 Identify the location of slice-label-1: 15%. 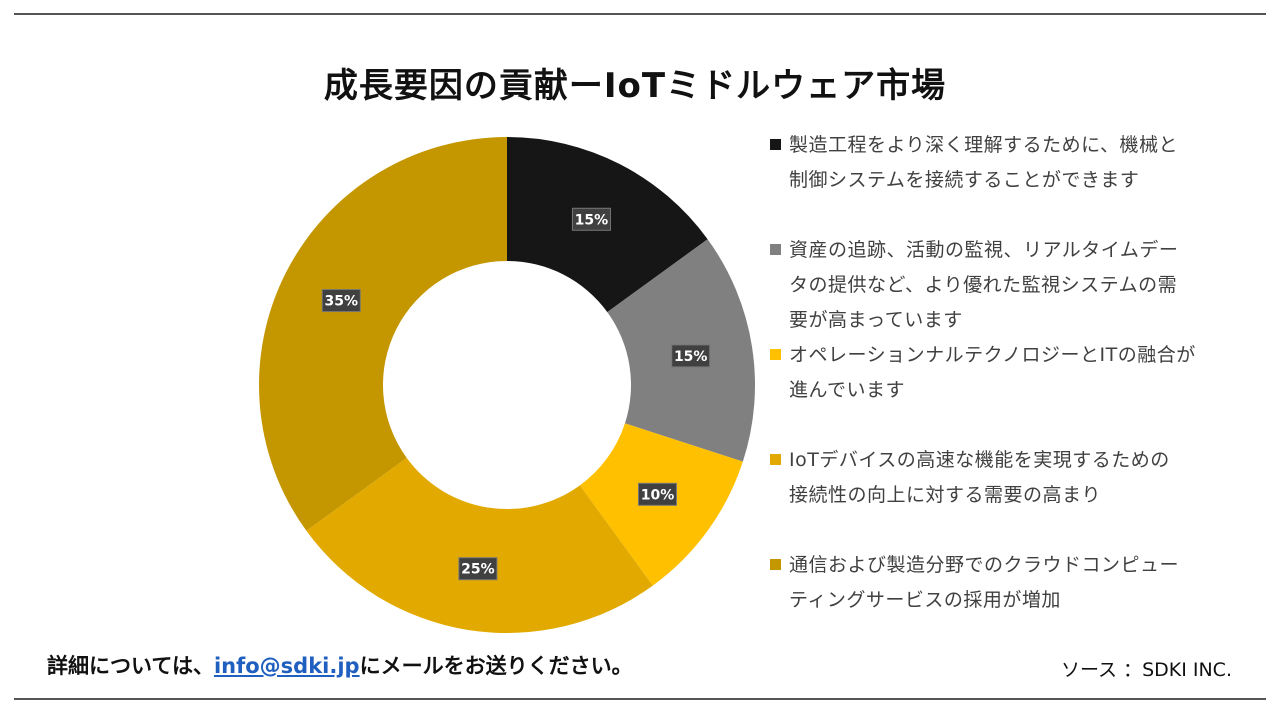
(591, 219).